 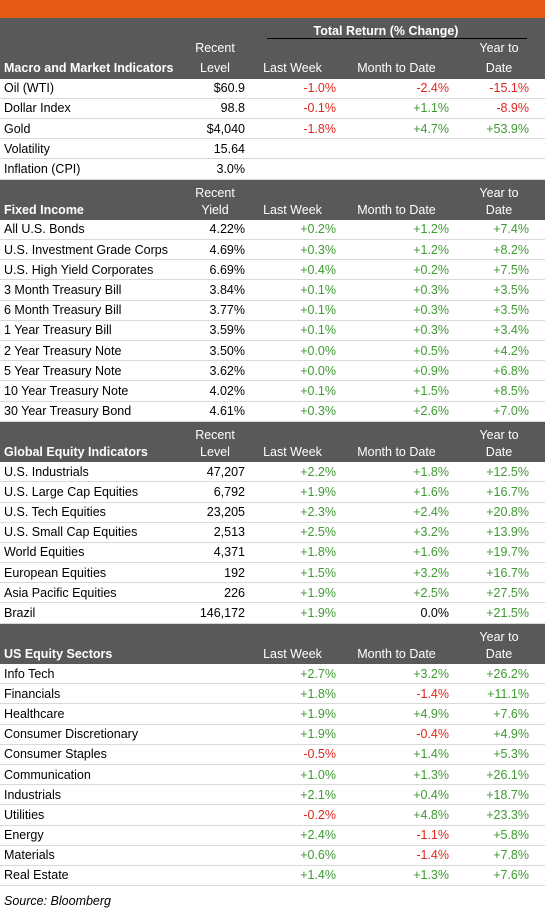 I want to click on table-row: Inflation (CPI) 3.0%, so click(x=272, y=169).